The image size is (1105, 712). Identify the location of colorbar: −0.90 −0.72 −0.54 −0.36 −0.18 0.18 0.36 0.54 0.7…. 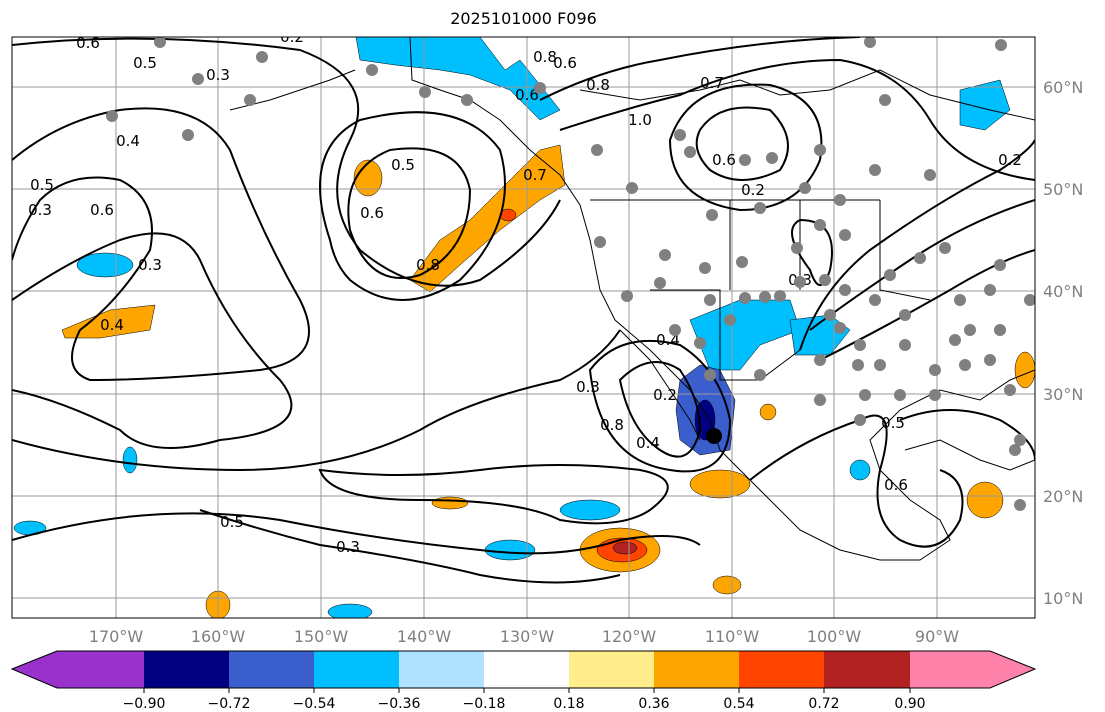
(523, 681).